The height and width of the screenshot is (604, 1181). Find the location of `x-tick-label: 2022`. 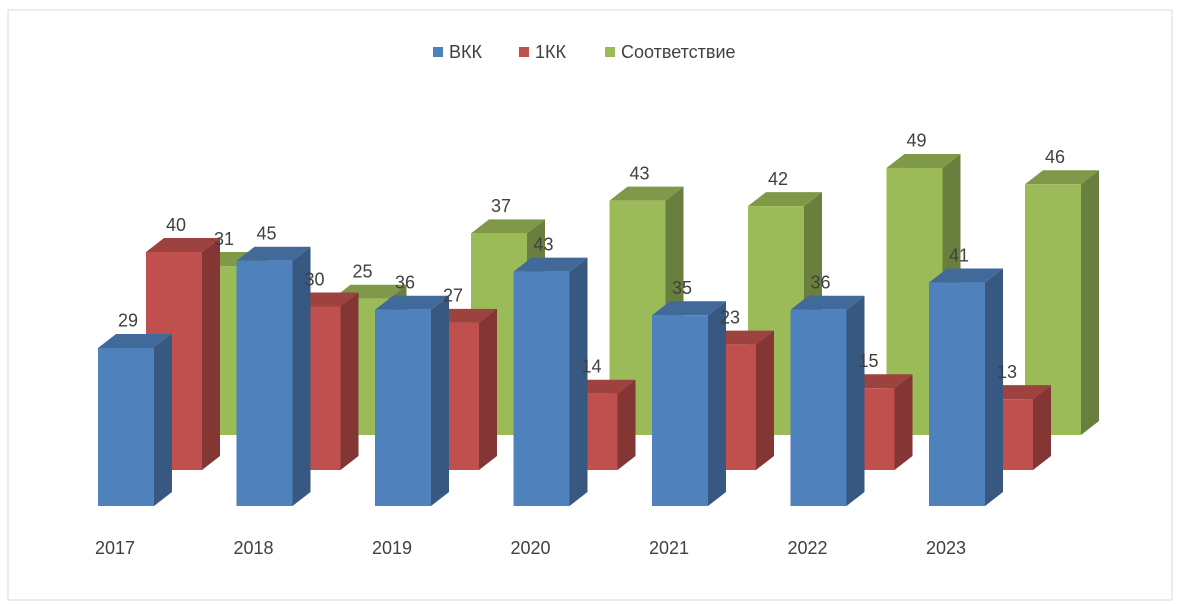

x-tick-label: 2022 is located at coordinates (807, 548).